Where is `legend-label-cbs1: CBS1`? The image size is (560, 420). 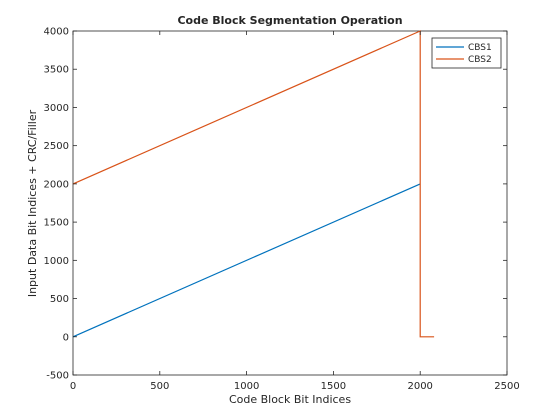 legend-label-cbs1: CBS1 is located at coordinates (480, 48).